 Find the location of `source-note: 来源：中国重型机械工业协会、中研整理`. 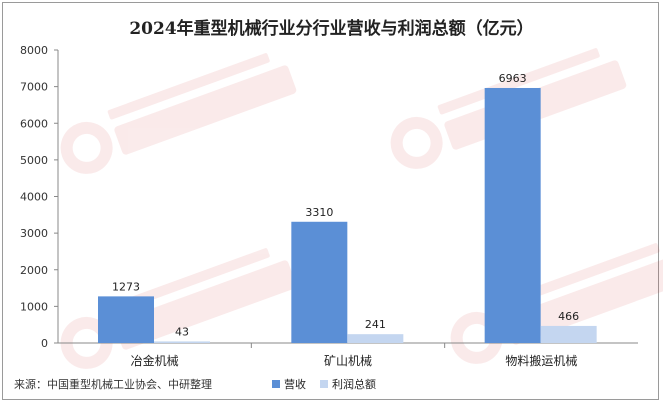

source-note: 来源：中国重型机械工业协会、中研整理 is located at coordinates (113, 384).